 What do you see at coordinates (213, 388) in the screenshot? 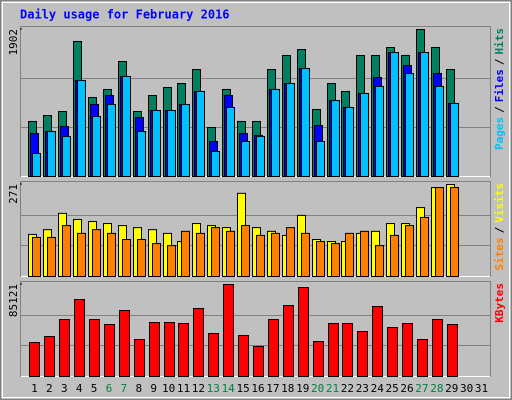
I see `x-tick-label: 13` at bounding box center [213, 388].